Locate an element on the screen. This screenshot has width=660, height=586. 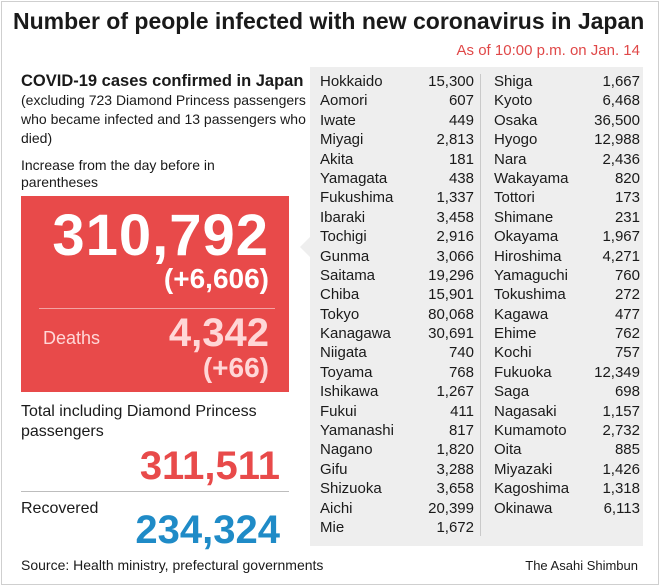
prefecture-row: Shimane 231 is located at coordinates (567, 217).